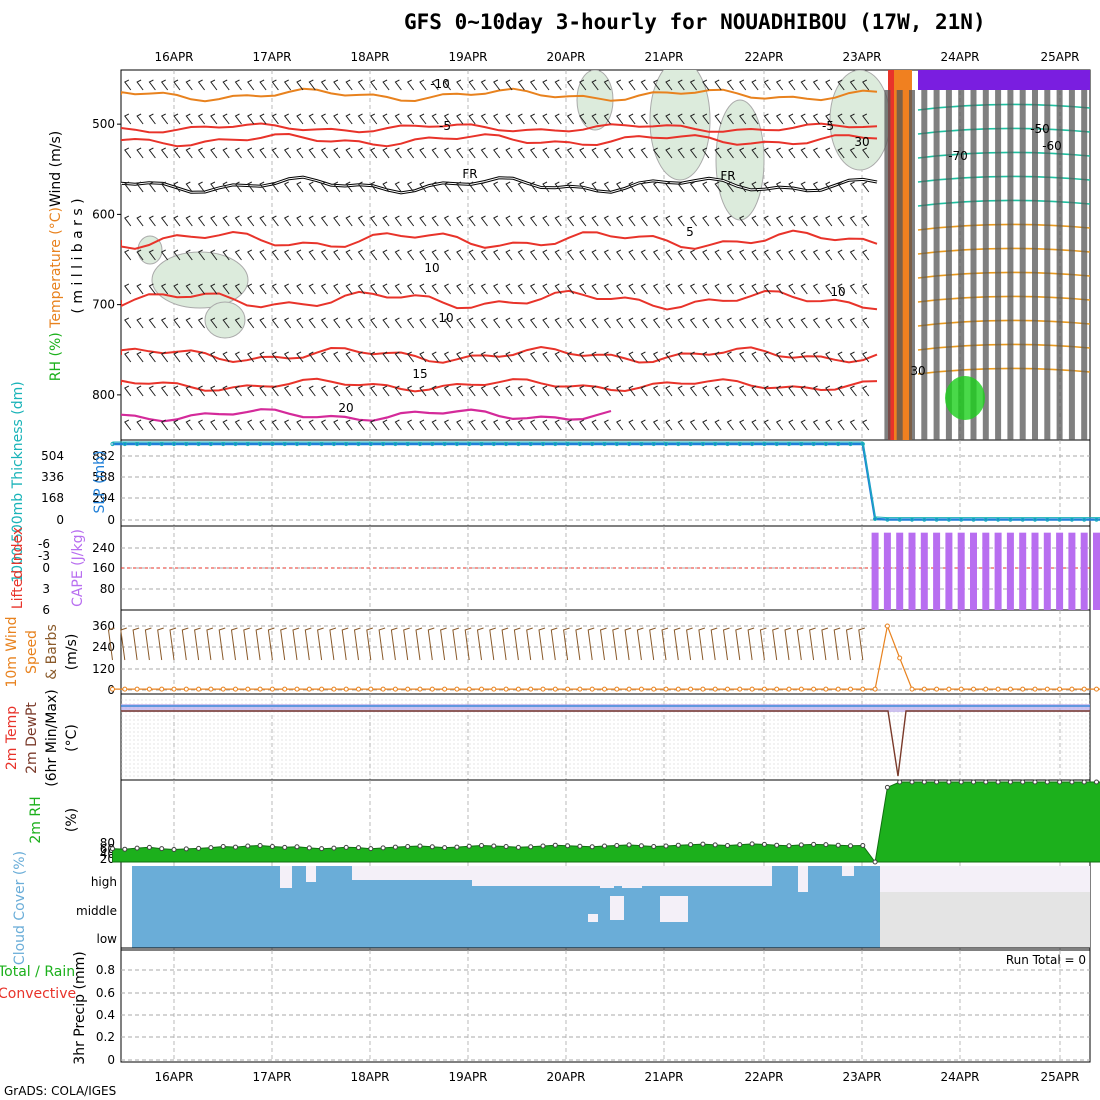 The image size is (1100, 1100). What do you see at coordinates (828, 126) in the screenshot?
I see `contour-label: -5` at bounding box center [828, 126].